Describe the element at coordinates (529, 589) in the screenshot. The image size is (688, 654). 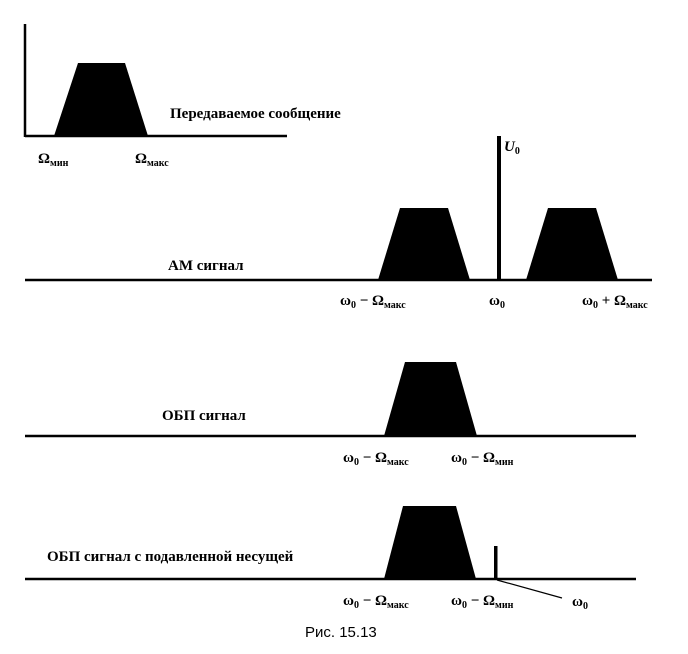
I see `carrier-leader-line` at that location.